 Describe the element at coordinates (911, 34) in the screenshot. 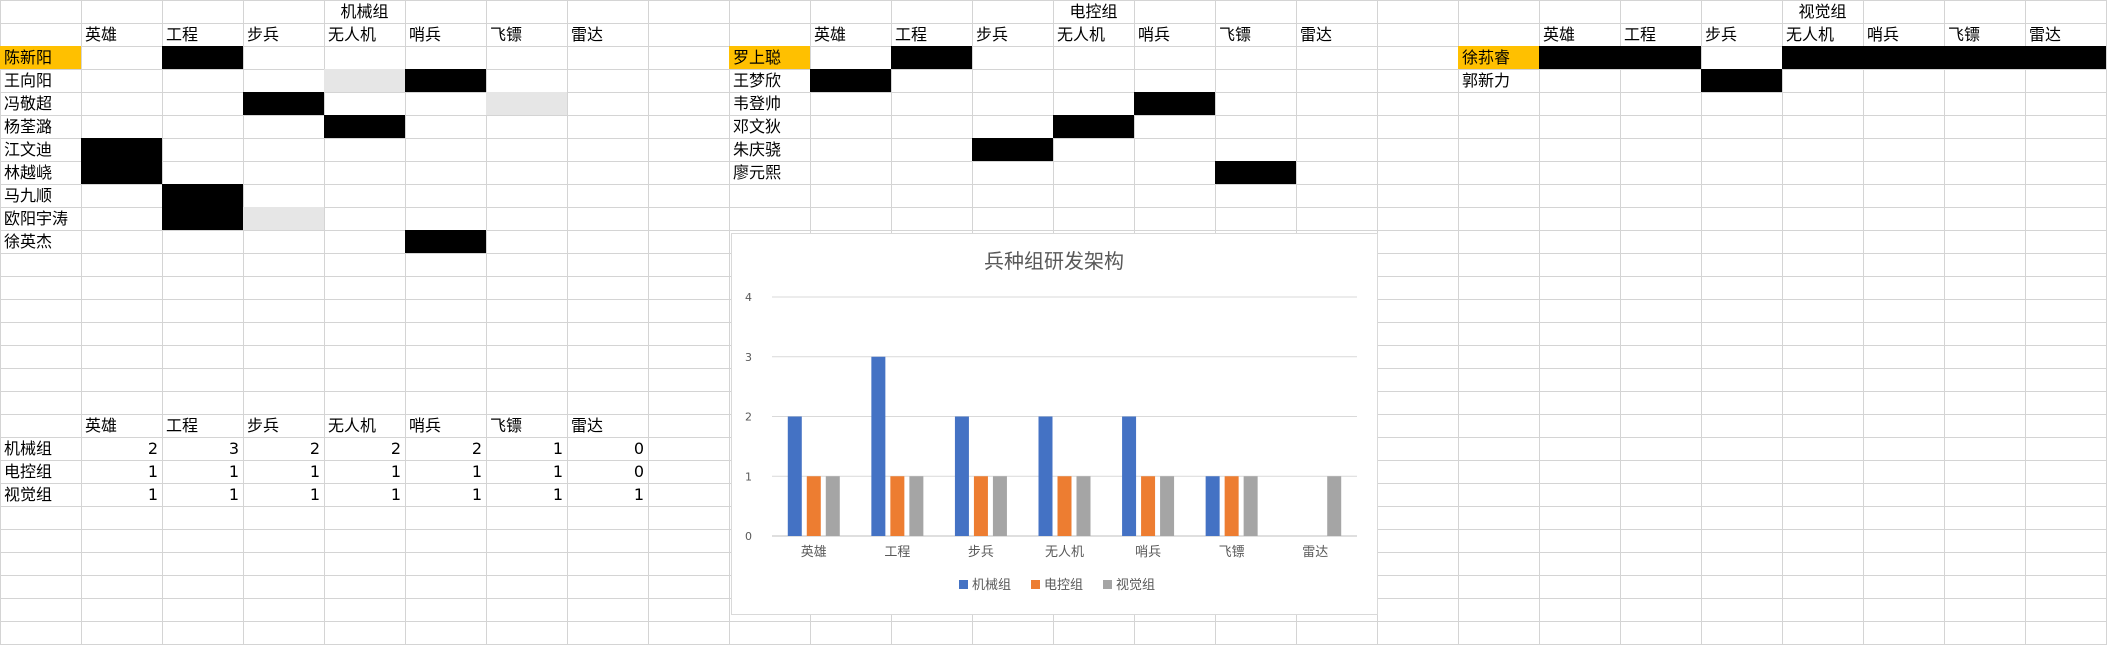

I see `elec-col-header: 工程` at that location.